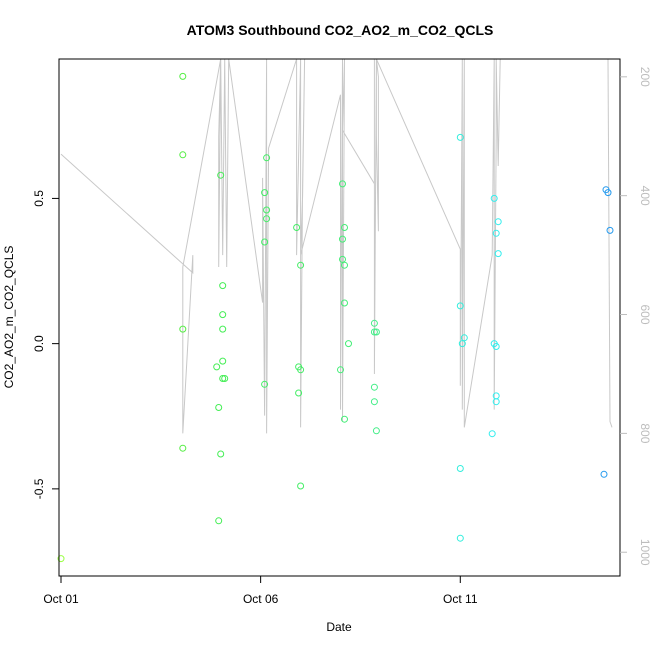 This screenshot has height=650, width=650. I want to click on x-axis: Oct 01 Oct 06 Oct 11, so click(260, 590).